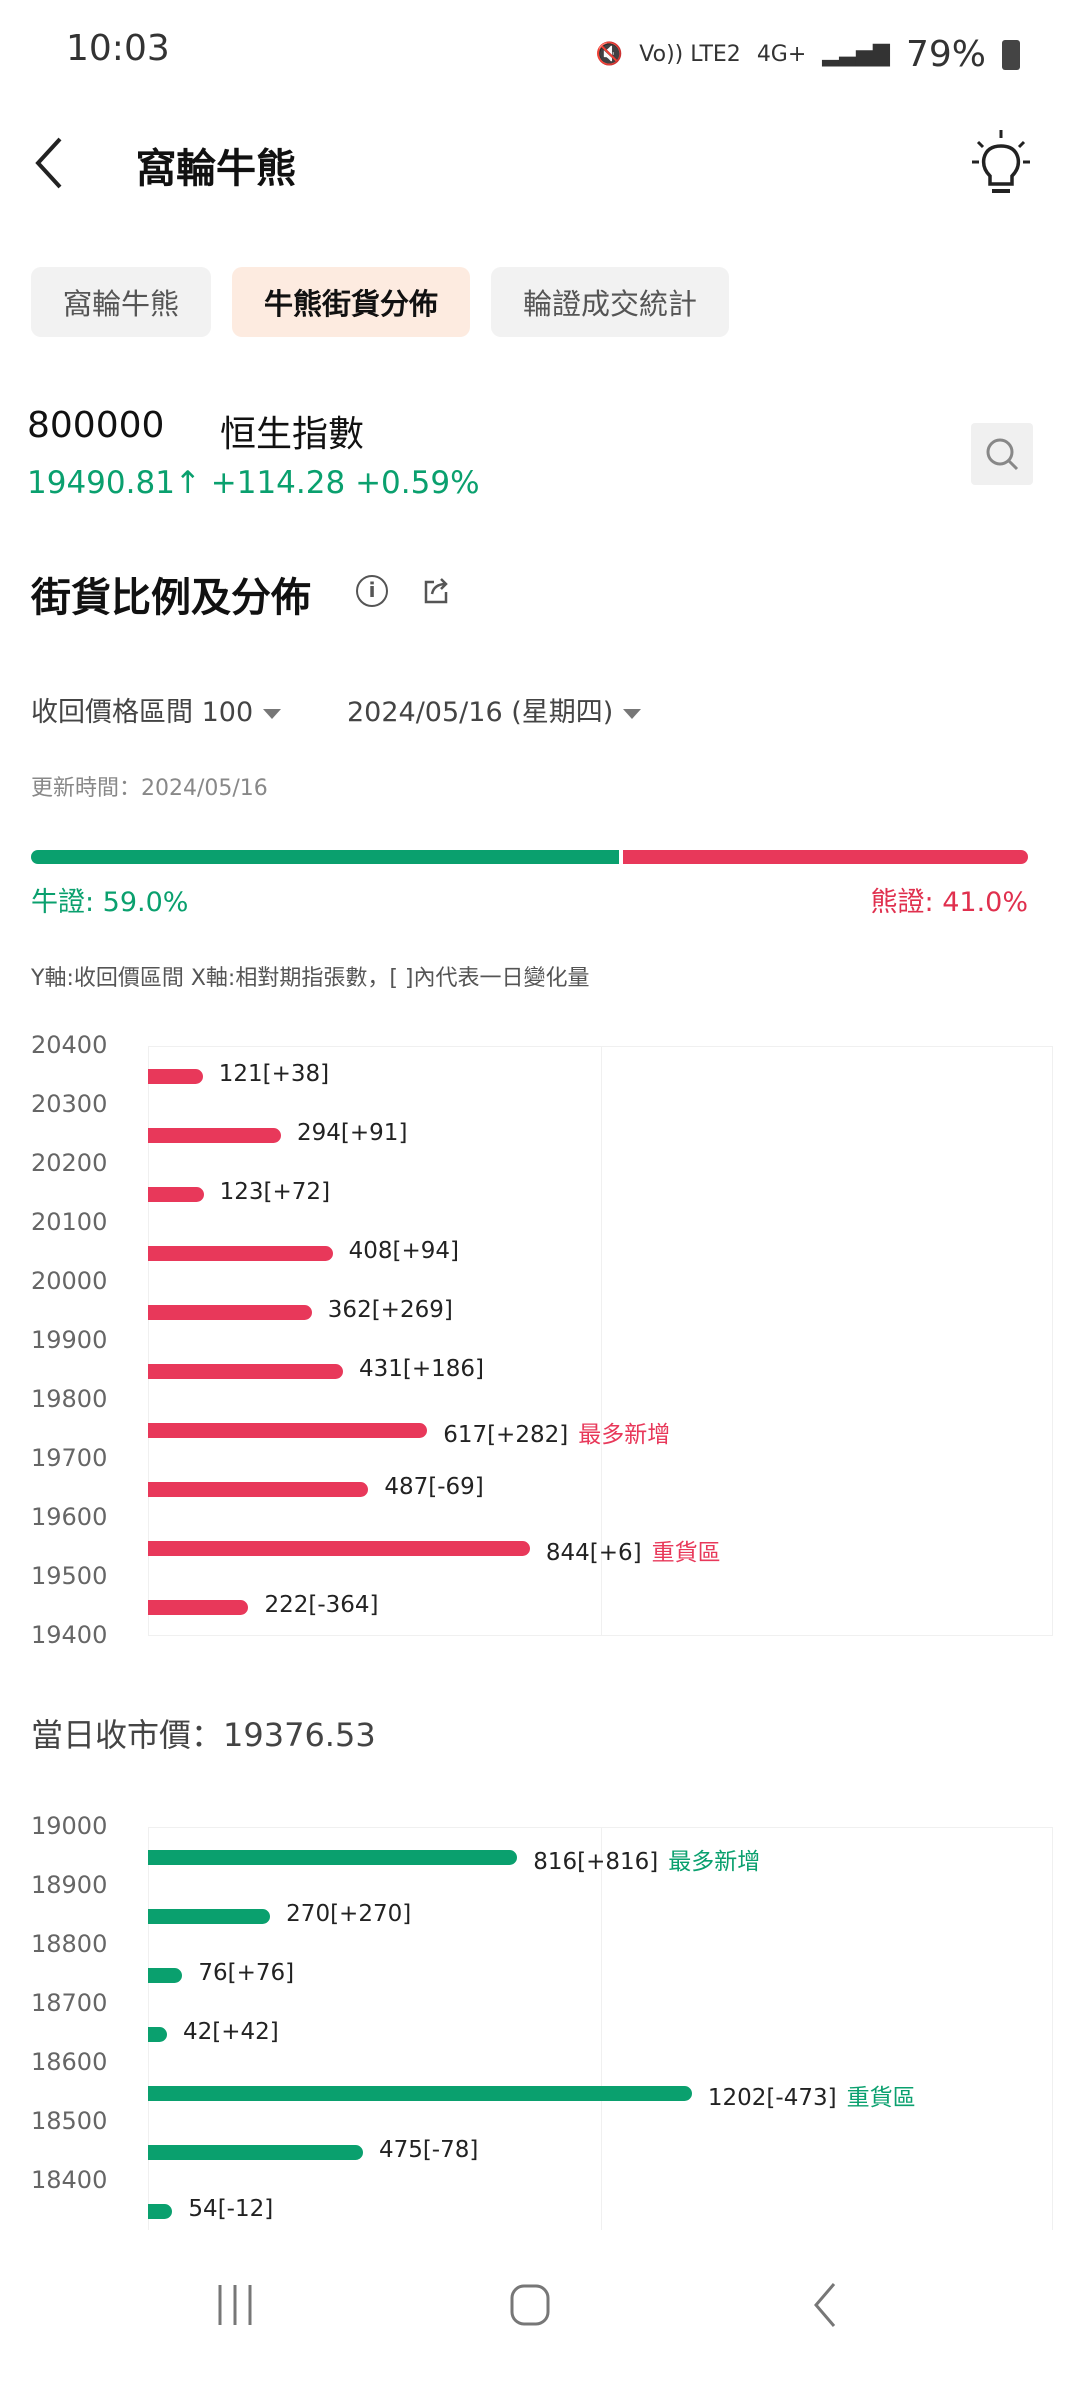 The image size is (1080, 2400). I want to click on status-bar: 10:03 🔇 Vo)) LTE2 4G+ ▂▃▅▇ 79%, so click(540, 53).